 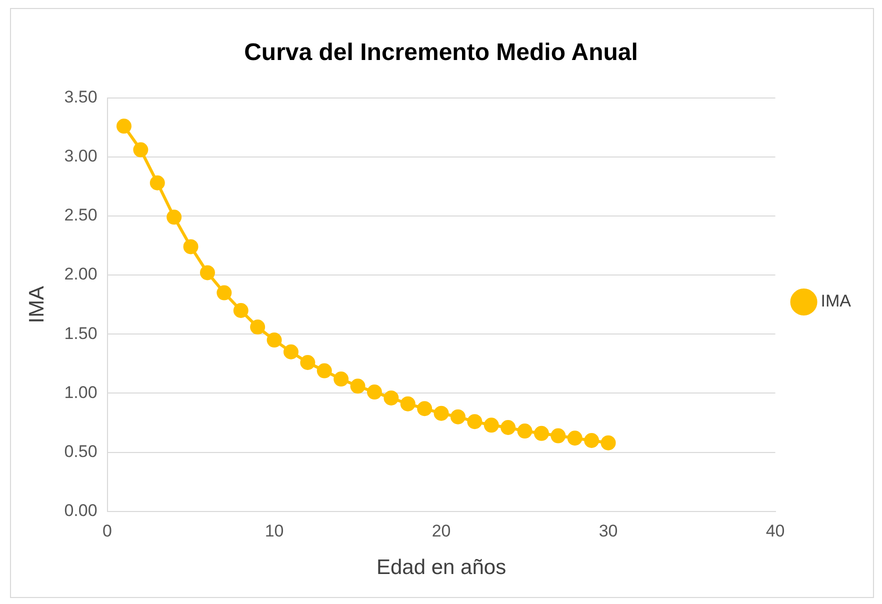 I want to click on x-axis-title: Edad en años, so click(x=441, y=568).